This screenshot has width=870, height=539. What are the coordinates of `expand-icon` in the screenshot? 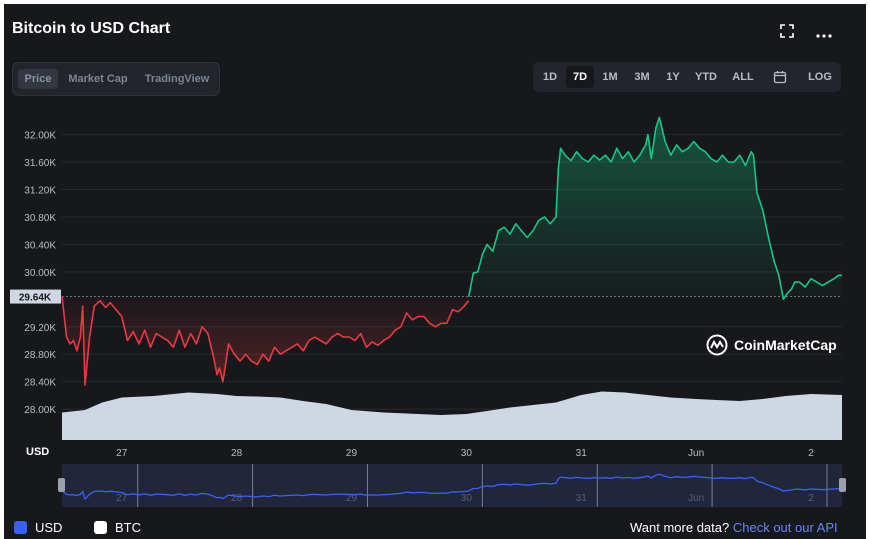 It's located at (787, 33).